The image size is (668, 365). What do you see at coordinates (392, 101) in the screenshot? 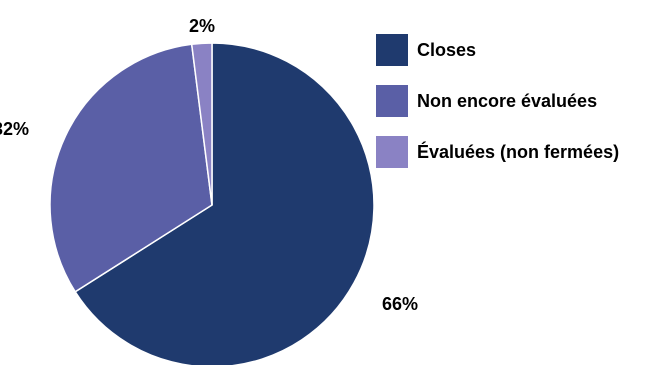
I see `legend-swatch-non-encore-evaluees` at bounding box center [392, 101].